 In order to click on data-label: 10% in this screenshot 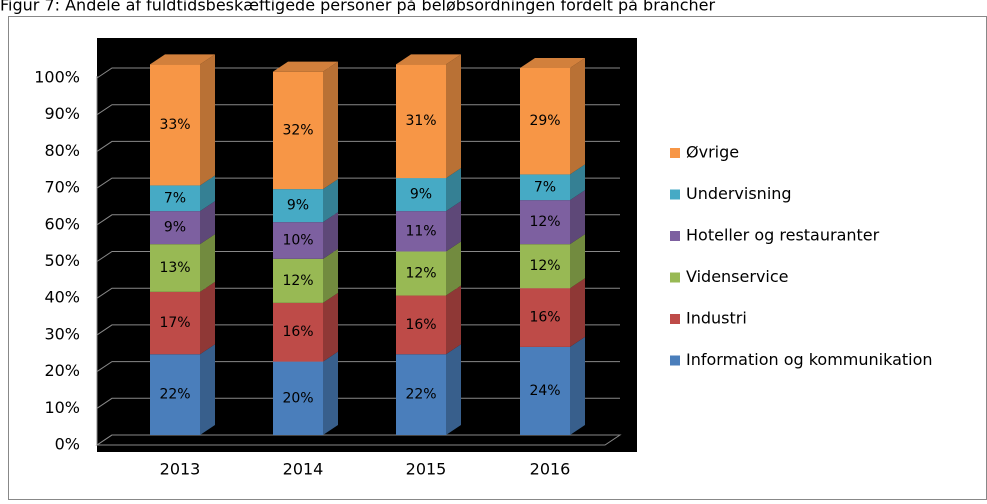, I will do `click(297, 240)`.